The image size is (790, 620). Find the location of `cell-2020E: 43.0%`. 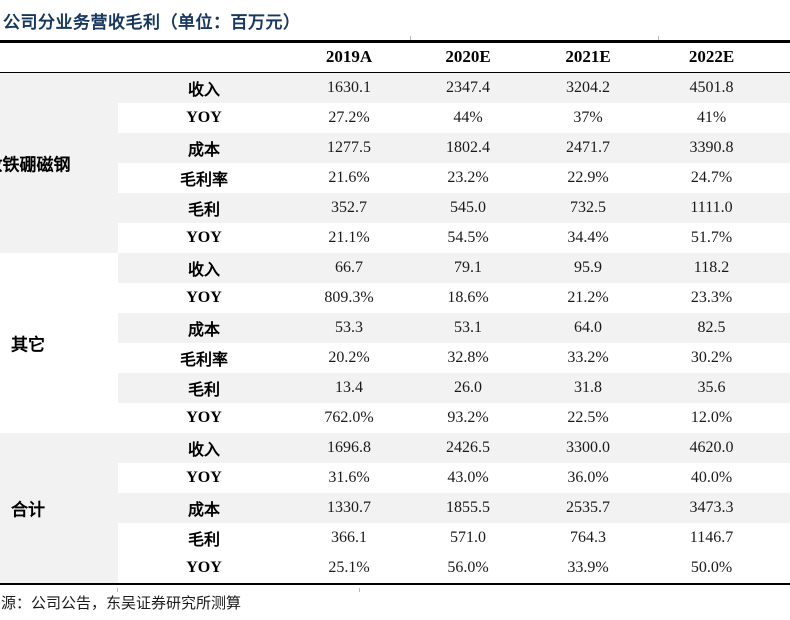

cell-2020E: 43.0% is located at coordinates (468, 477).